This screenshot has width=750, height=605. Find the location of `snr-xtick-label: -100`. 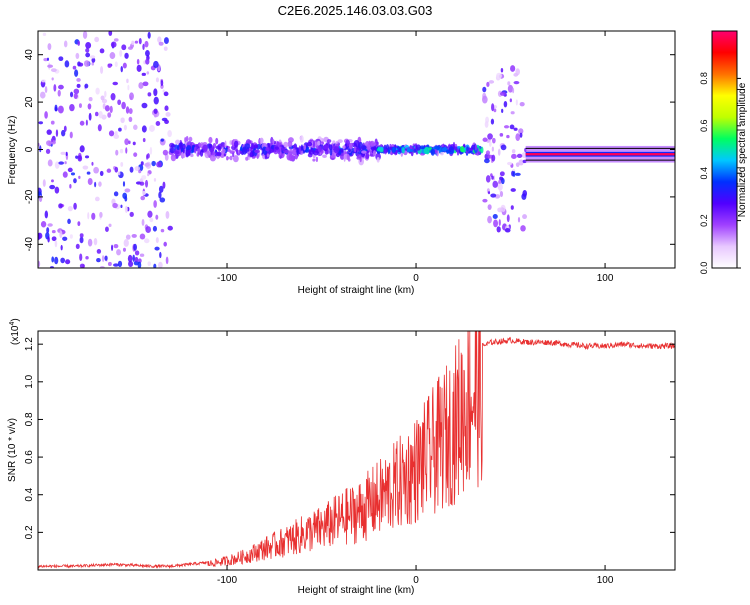

snr-xtick-label: -100 is located at coordinates (227, 580).